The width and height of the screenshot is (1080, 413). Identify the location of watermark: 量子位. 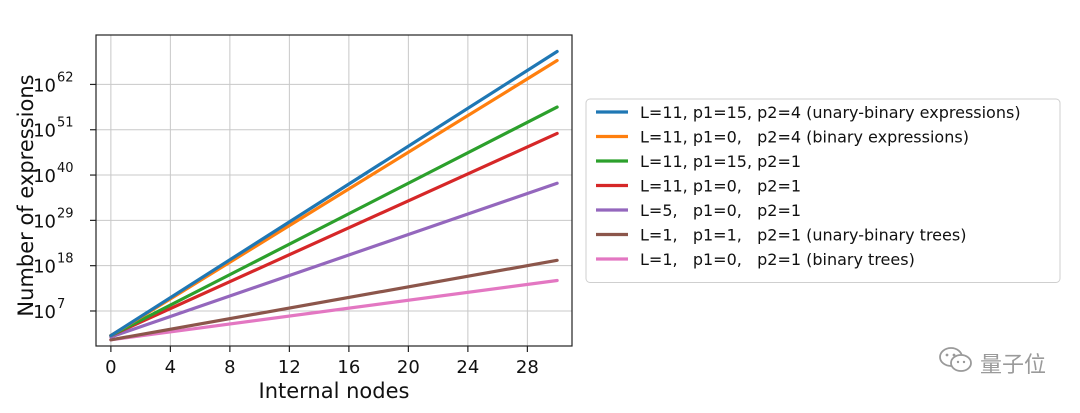
(992, 363).